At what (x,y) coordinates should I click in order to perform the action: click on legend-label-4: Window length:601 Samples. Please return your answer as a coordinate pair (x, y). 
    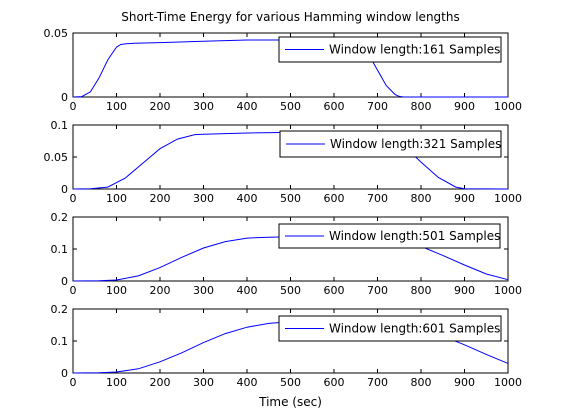
    Looking at the image, I should click on (414, 329).